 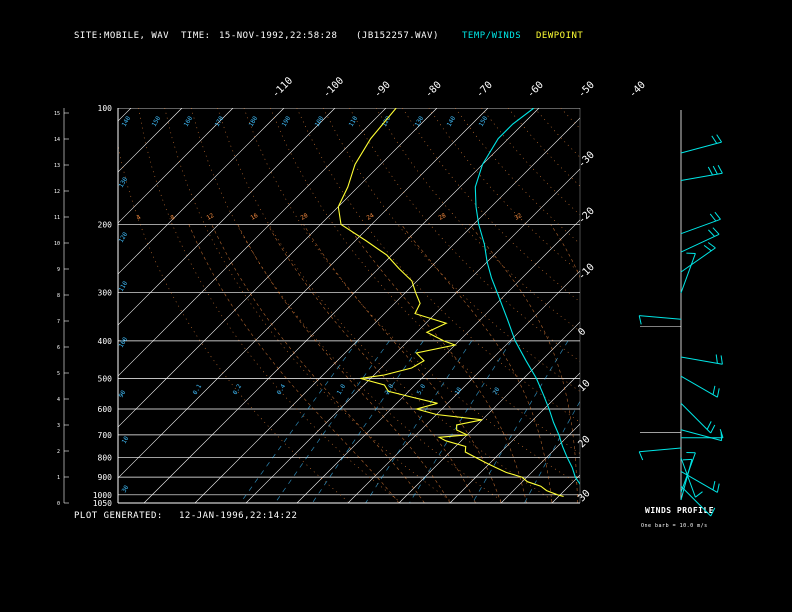 I want to click on top-temp-label: -40, so click(x=637, y=90).